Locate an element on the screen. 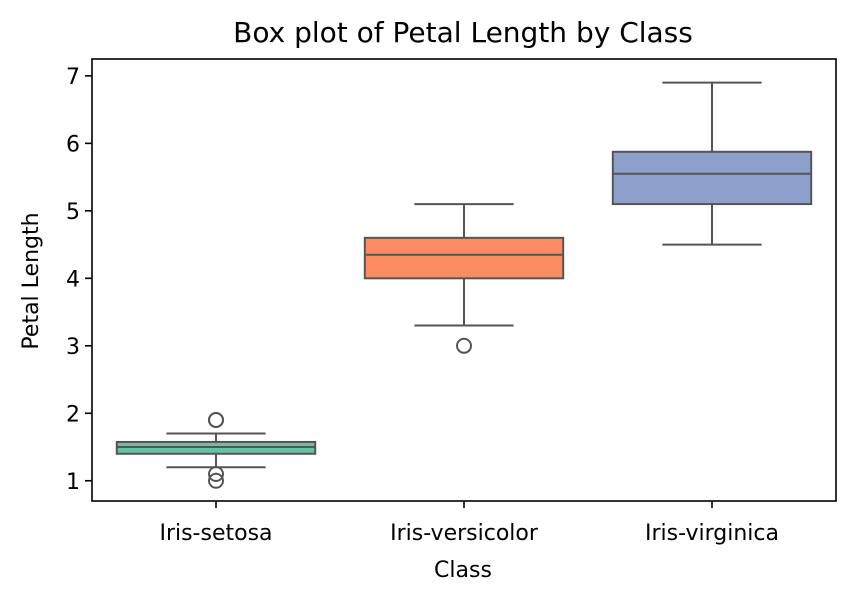  y-tick-label: 7 is located at coordinates (73, 77).